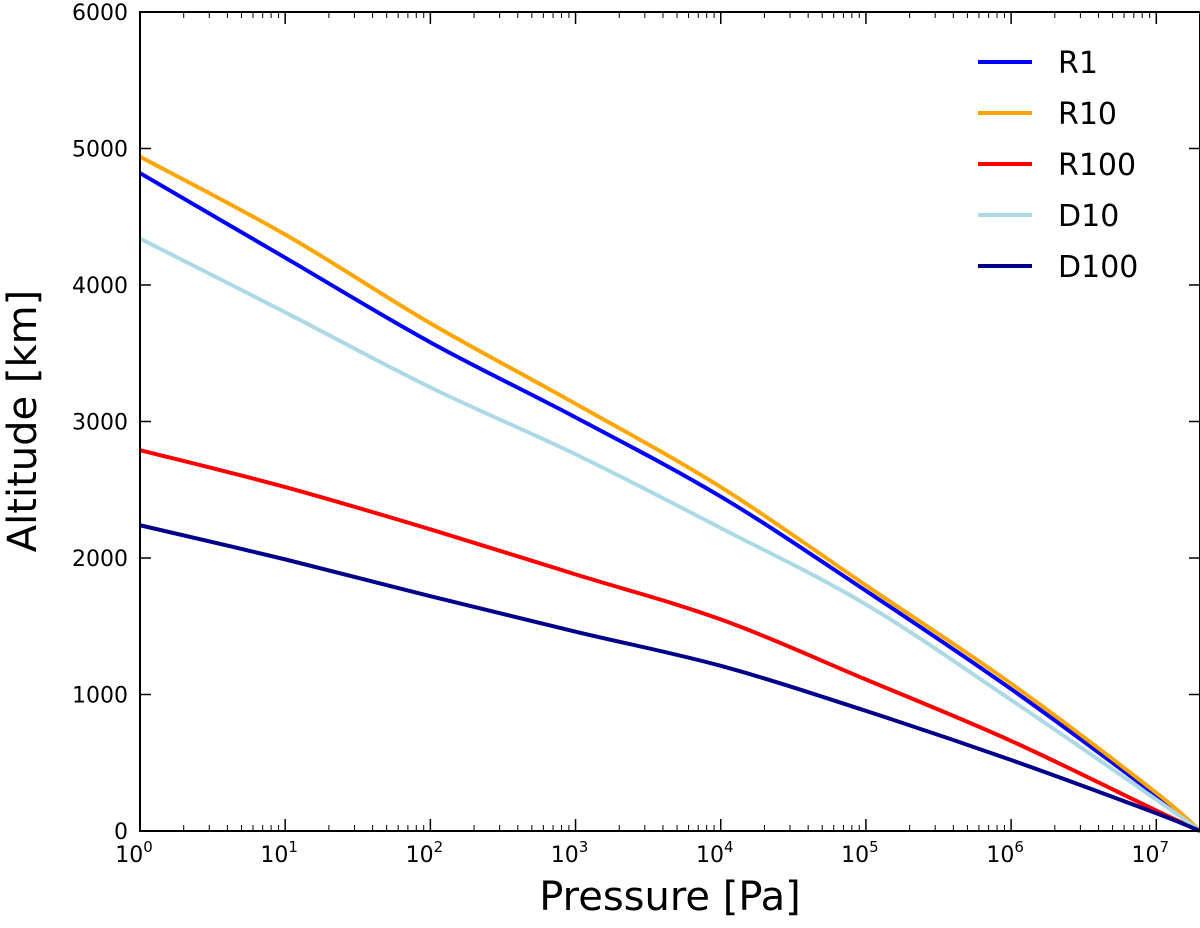 The image size is (1200, 928). Describe the element at coordinates (1088, 216) in the screenshot. I see `legend-label-d10: D10` at that location.